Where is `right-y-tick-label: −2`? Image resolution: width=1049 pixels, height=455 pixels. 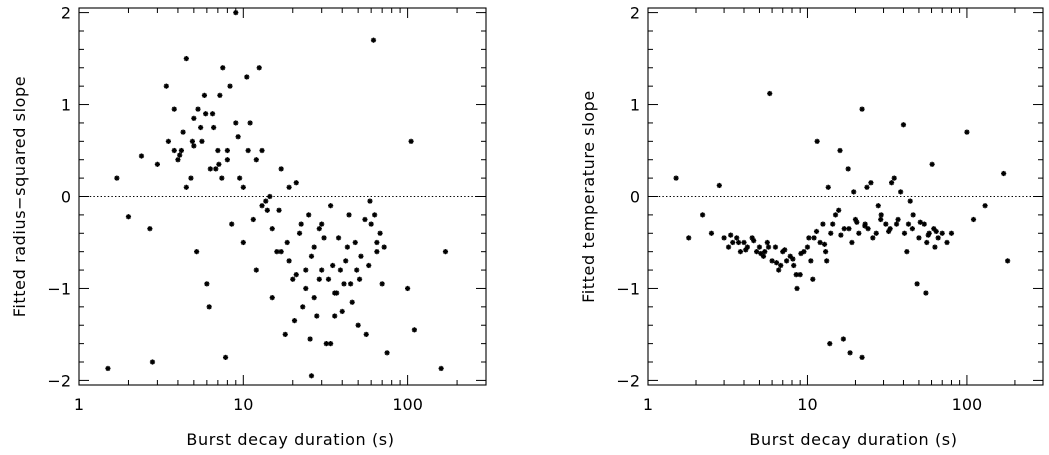
right-y-tick-label: −2 is located at coordinates (628, 380).